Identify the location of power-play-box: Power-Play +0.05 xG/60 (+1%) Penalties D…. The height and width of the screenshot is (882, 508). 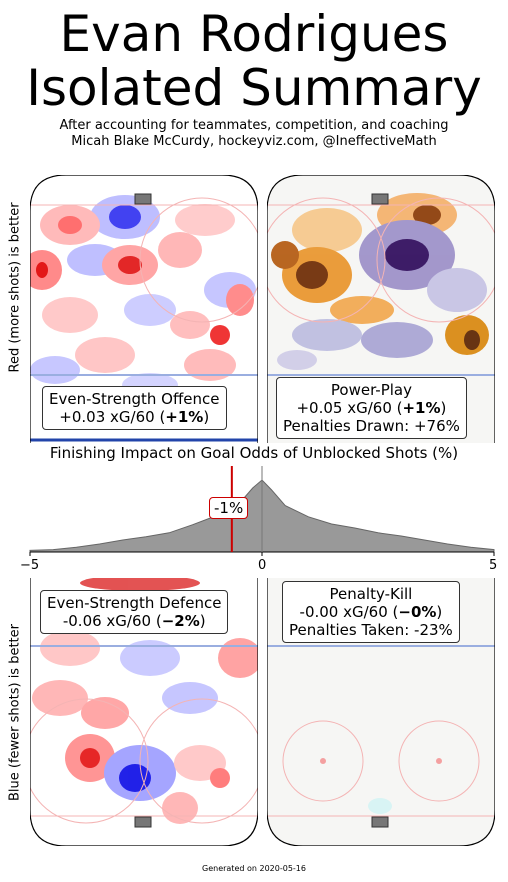
(371, 408).